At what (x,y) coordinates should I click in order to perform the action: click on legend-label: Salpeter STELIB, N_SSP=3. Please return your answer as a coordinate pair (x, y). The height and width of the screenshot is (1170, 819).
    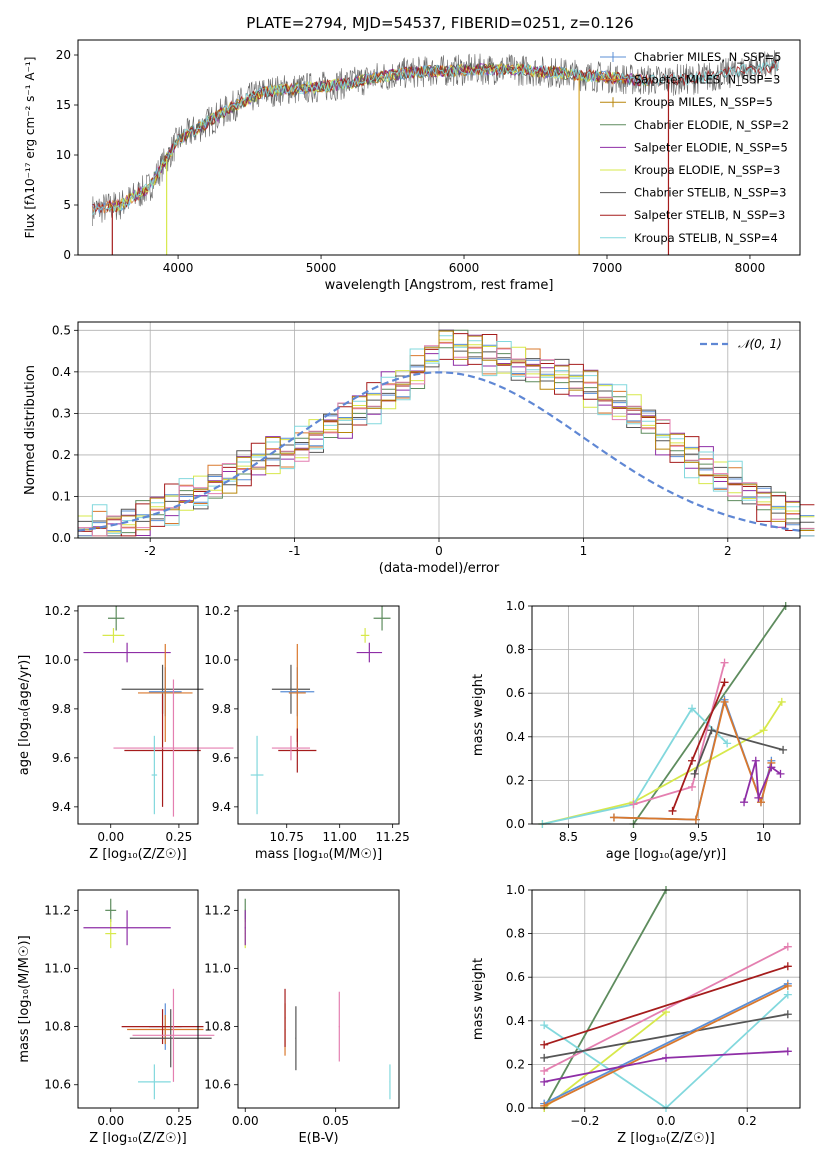
    Looking at the image, I should click on (709, 215).